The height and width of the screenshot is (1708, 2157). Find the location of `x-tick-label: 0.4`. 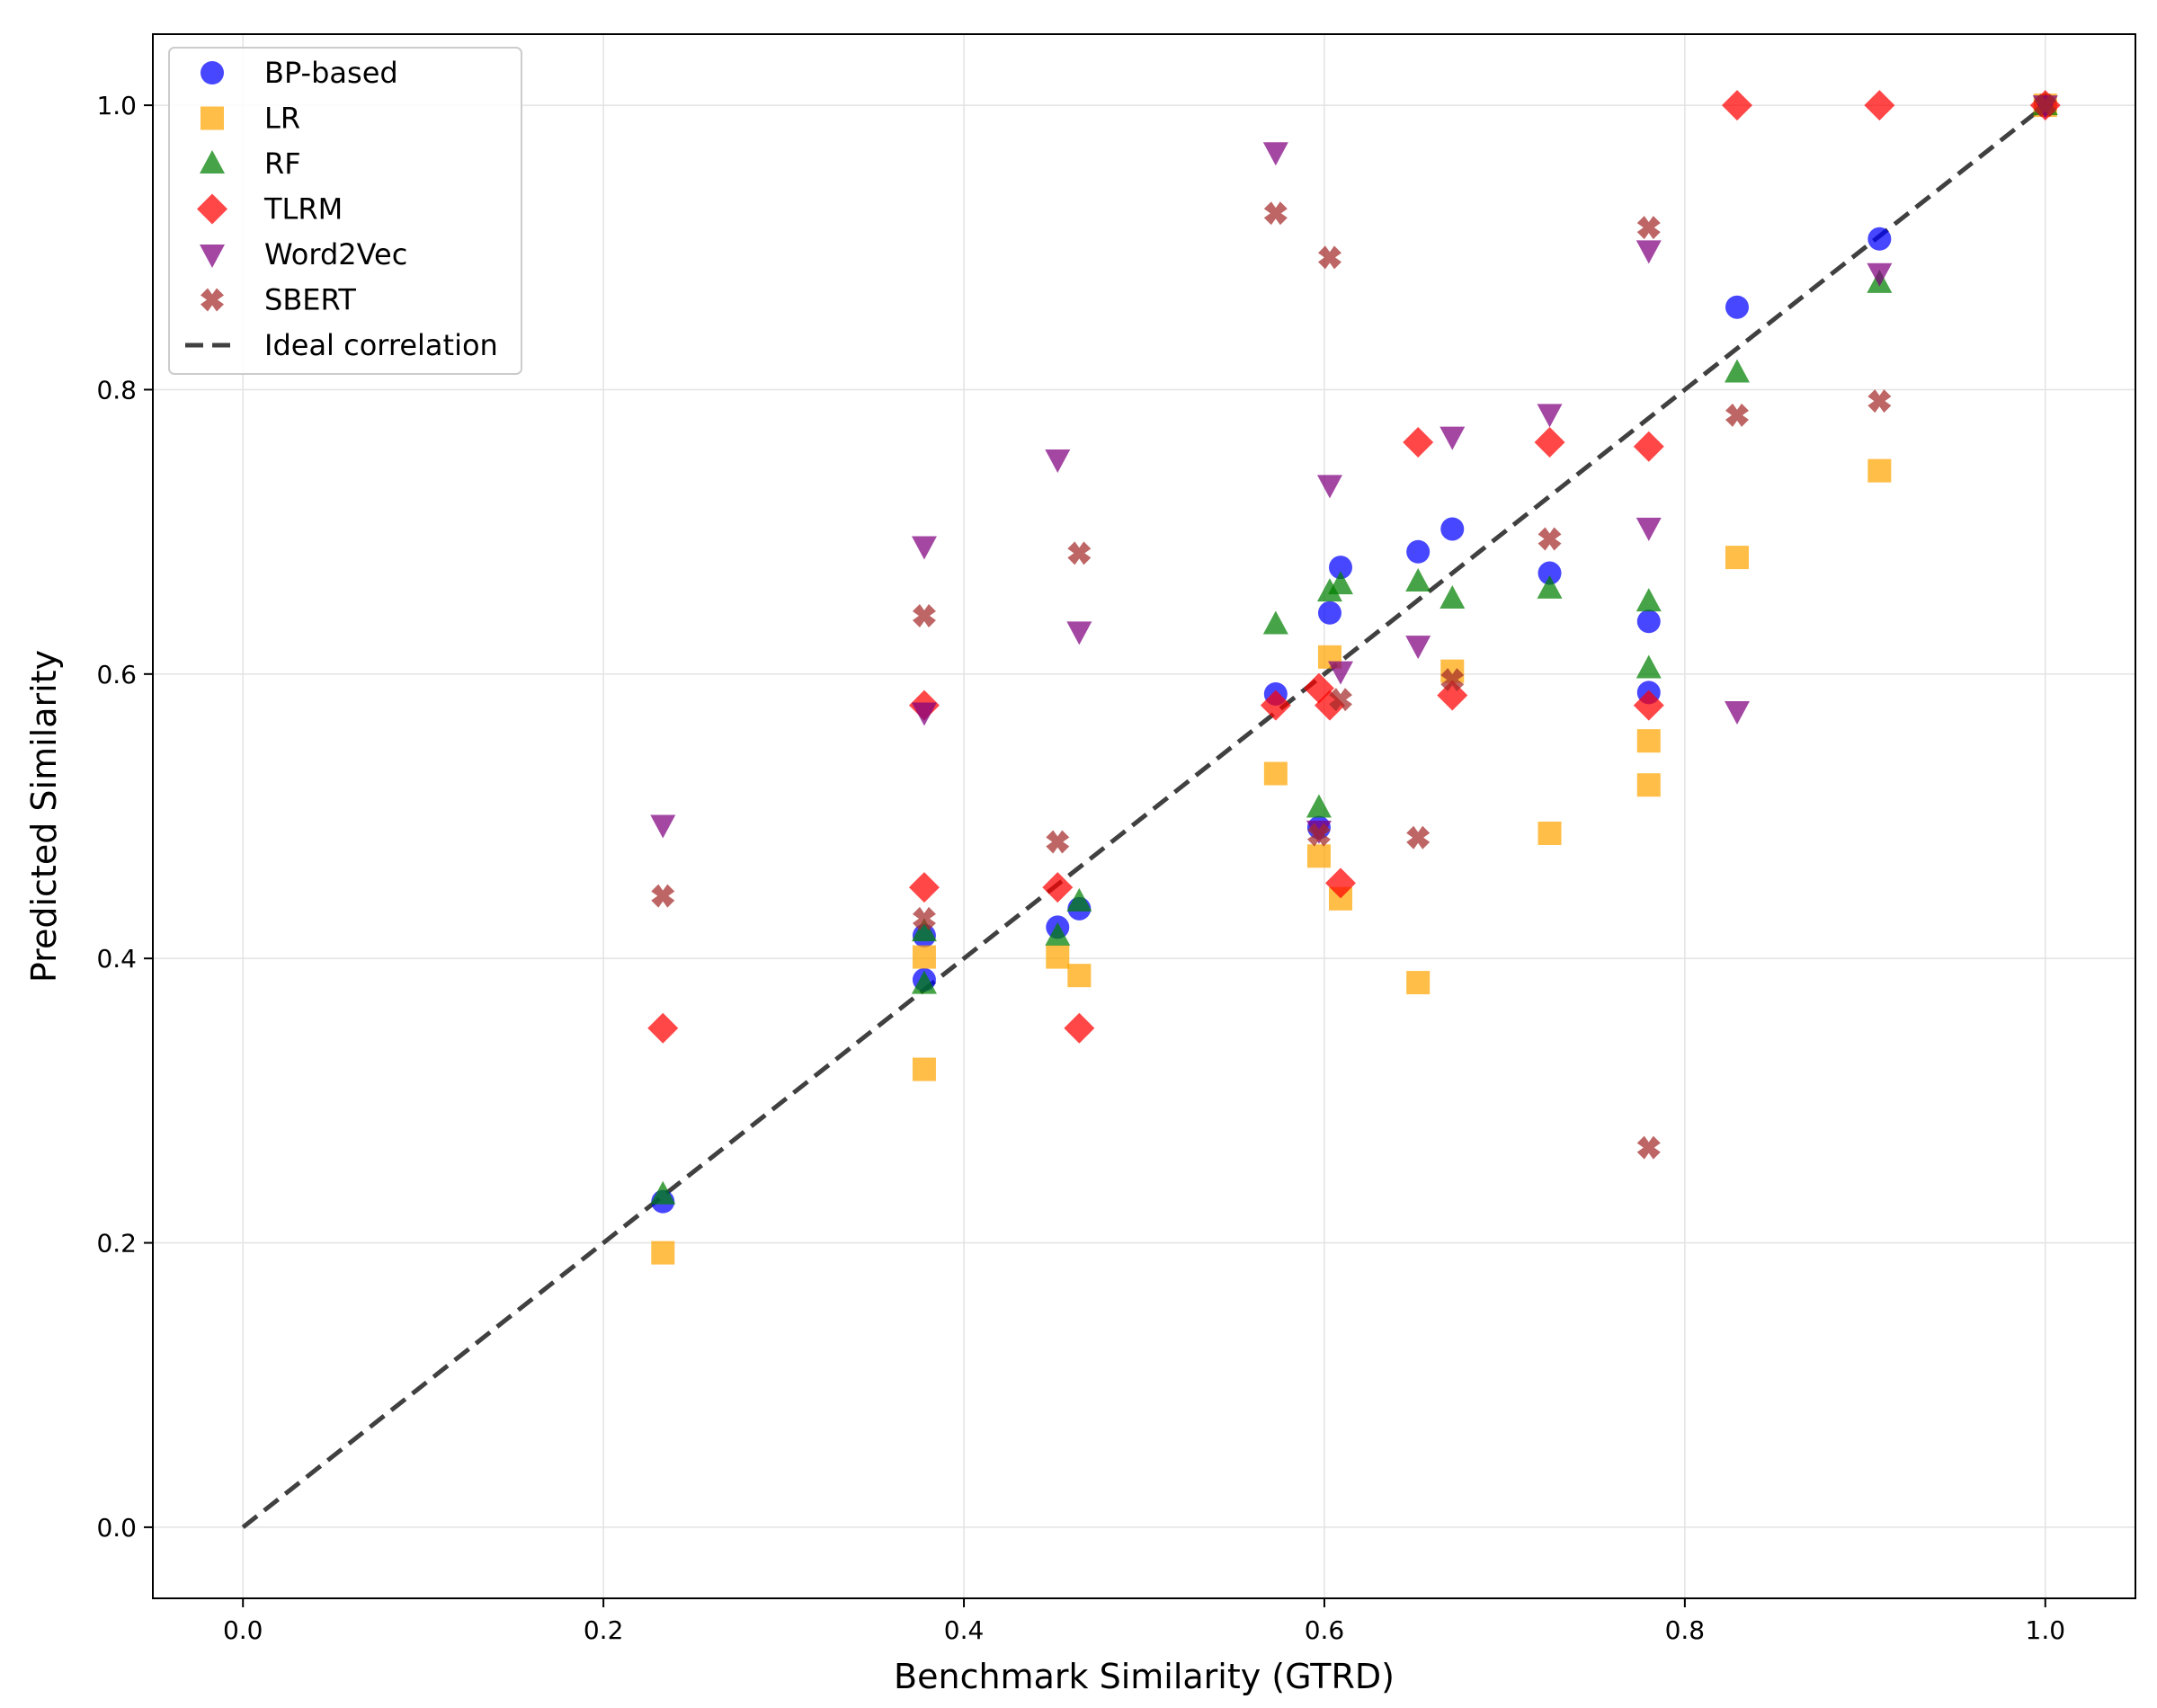

x-tick-label: 0.4 is located at coordinates (964, 1630).